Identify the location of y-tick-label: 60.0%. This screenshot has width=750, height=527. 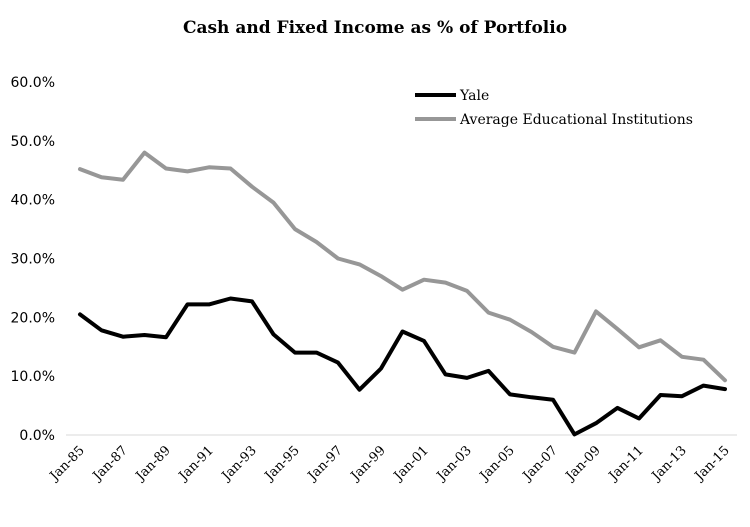
(33, 83).